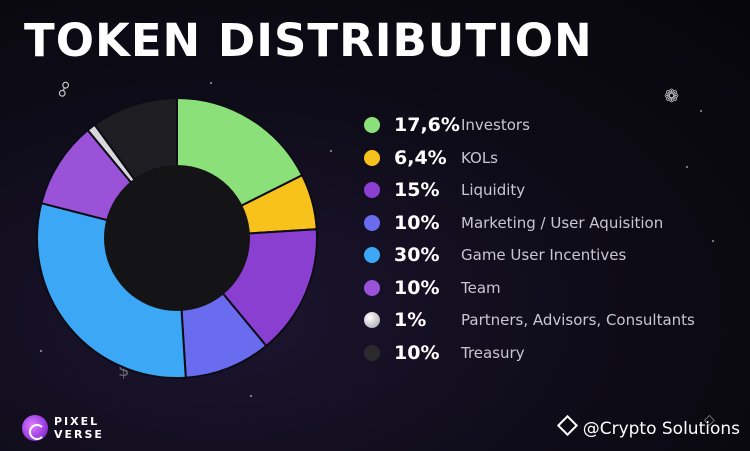 The image size is (750, 451). I want to click on watermark-text: @Crypto Solutions, so click(661, 429).